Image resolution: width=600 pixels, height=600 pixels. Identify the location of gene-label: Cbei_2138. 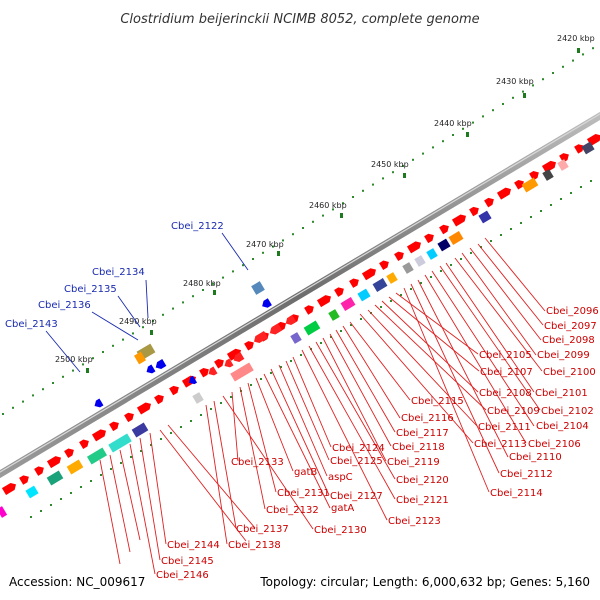
(254, 545).